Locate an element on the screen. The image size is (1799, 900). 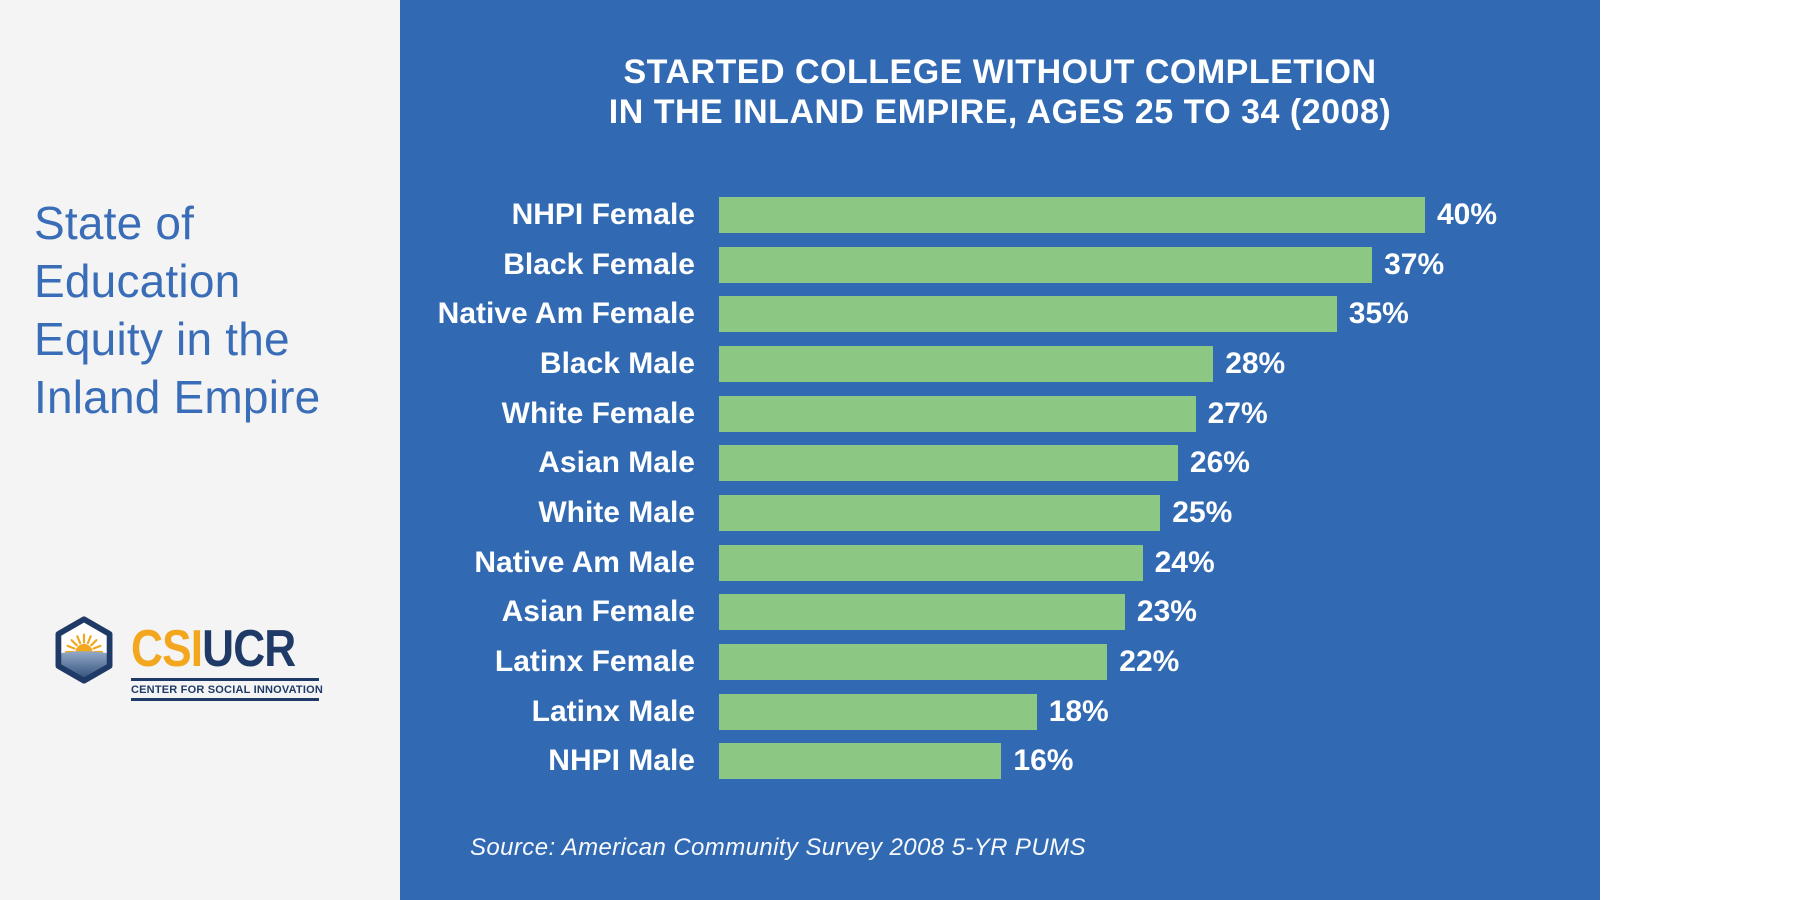
bar-category-label: White Male is located at coordinates (616, 512).